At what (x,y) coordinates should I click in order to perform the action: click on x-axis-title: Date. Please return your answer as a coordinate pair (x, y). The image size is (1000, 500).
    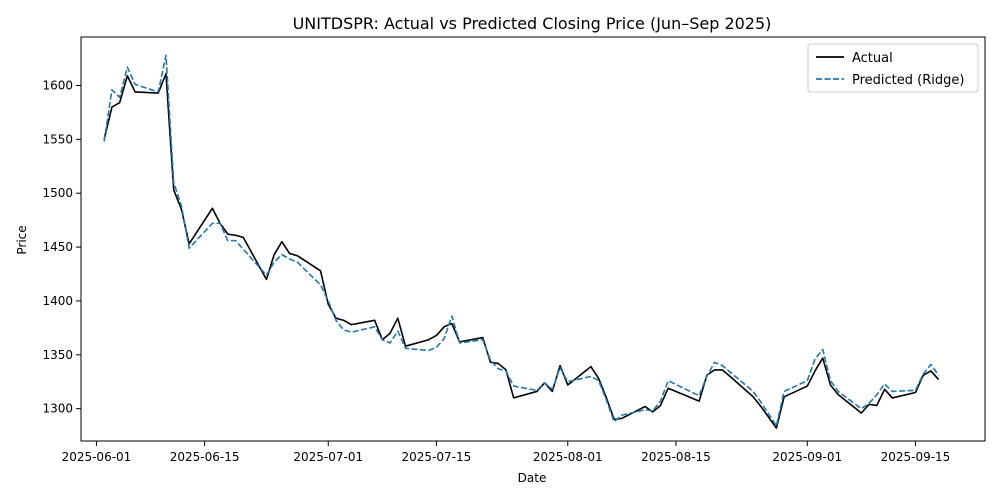
    Looking at the image, I should click on (532, 478).